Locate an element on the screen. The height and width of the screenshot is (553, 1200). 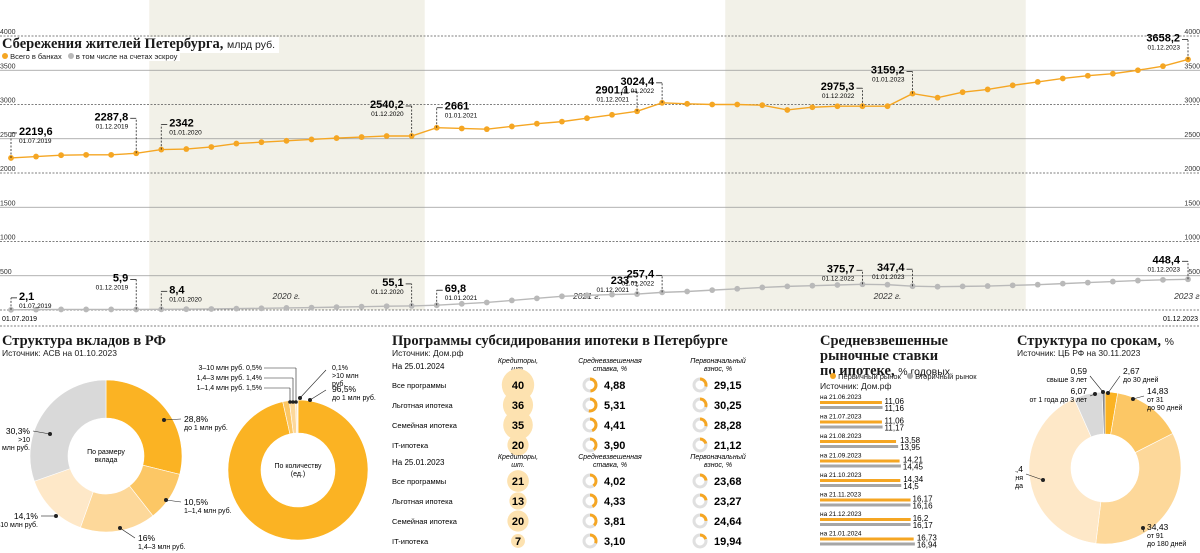
creditors-value: 7 is located at coordinates (518, 542).